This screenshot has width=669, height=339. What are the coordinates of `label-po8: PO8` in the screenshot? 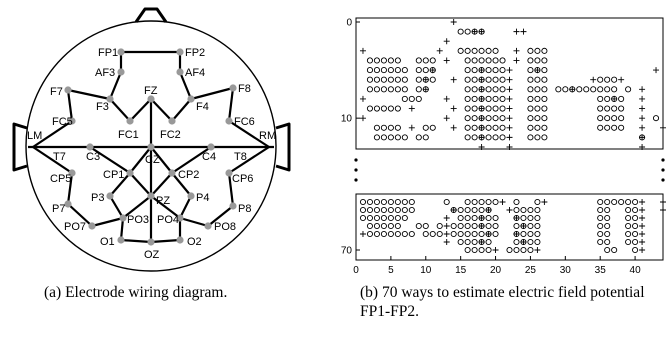 It's located at (225, 227).